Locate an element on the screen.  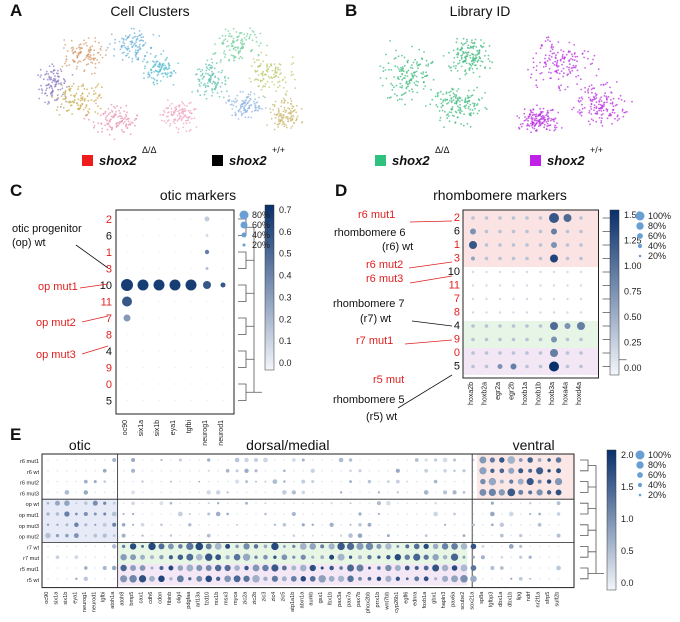
colorbar-tick: 0.0 is located at coordinates (627, 583).